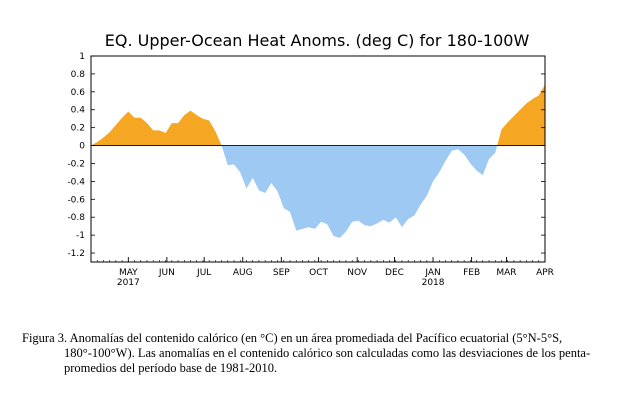 The height and width of the screenshot is (406, 630). I want to click on y-tick-label: -0.8, so click(76, 218).